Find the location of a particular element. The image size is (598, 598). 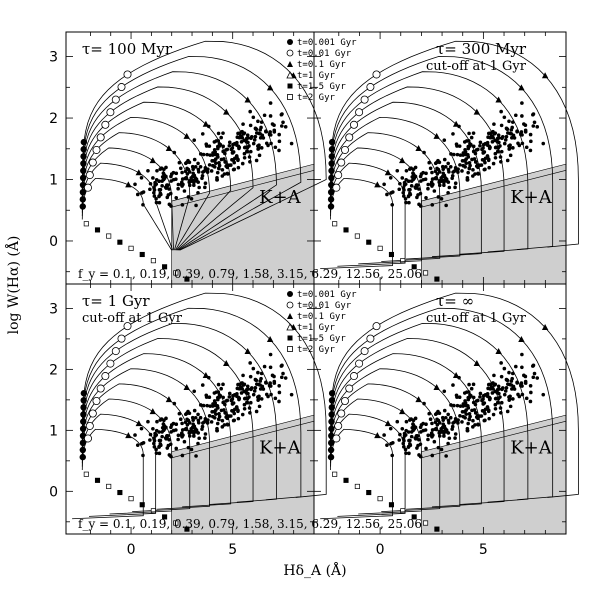

legend-entry: t=0.1 Gyr is located at coordinates (321, 317).